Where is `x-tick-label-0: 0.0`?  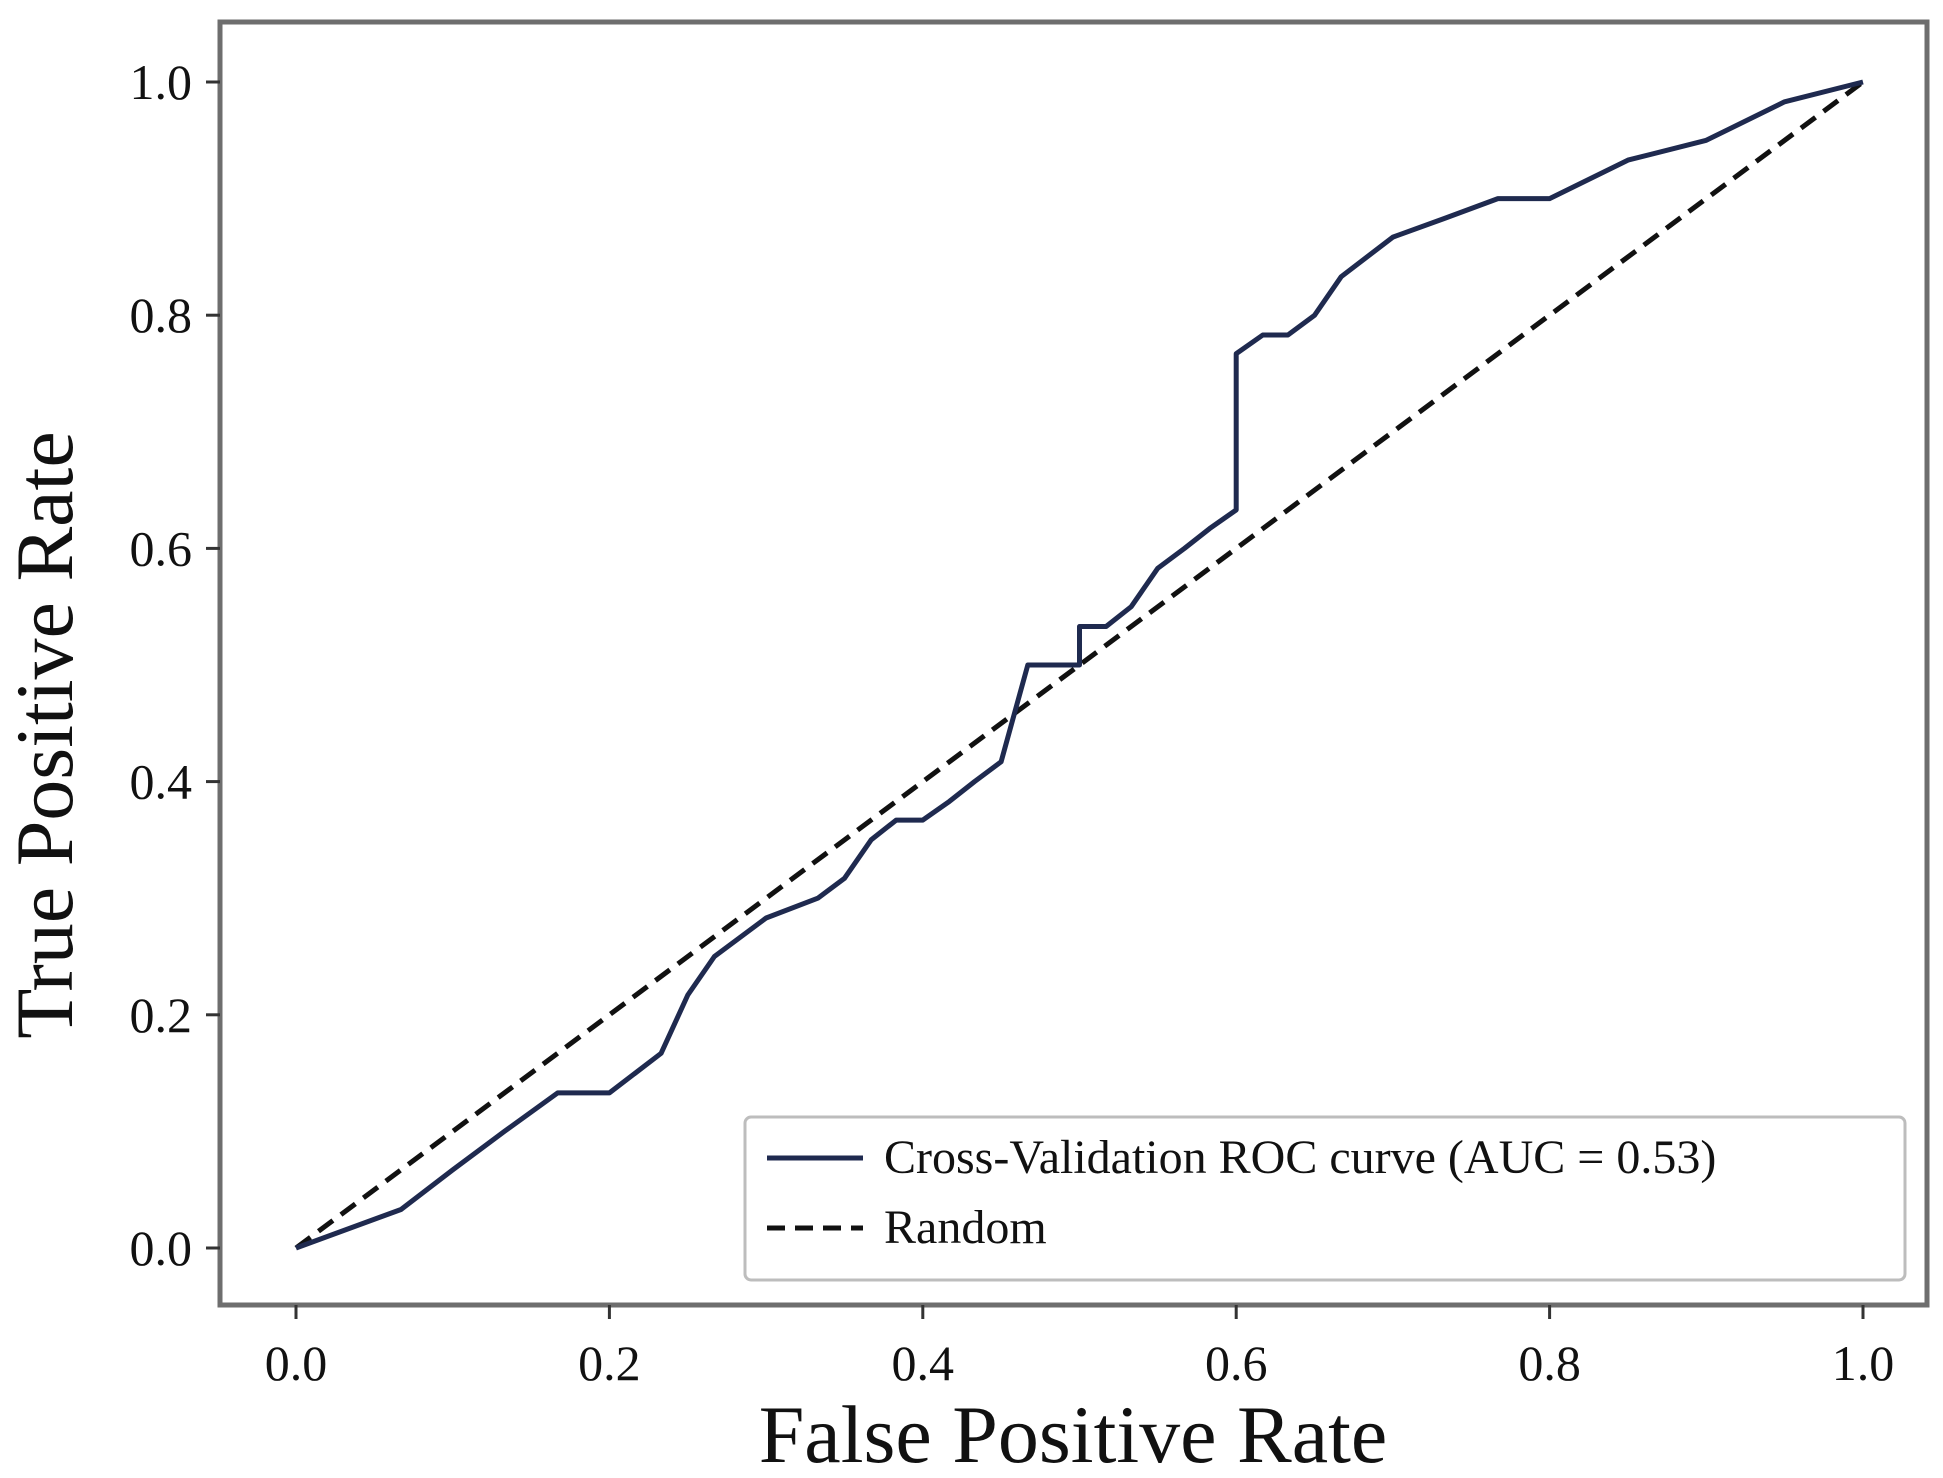
x-tick-label-0: 0.0 is located at coordinates (296, 1363).